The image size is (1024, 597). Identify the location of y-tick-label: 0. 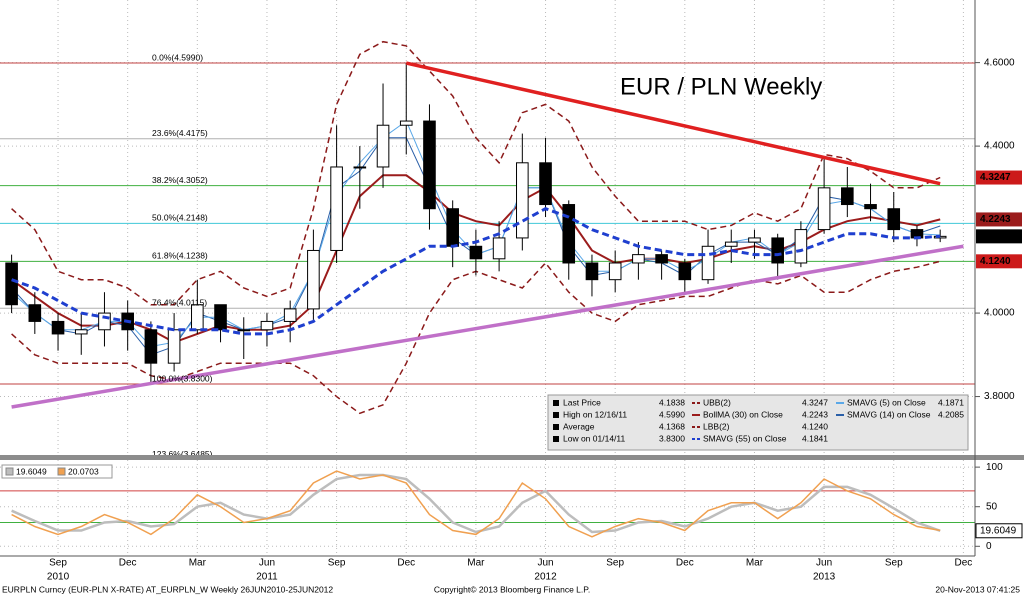
(989, 546).